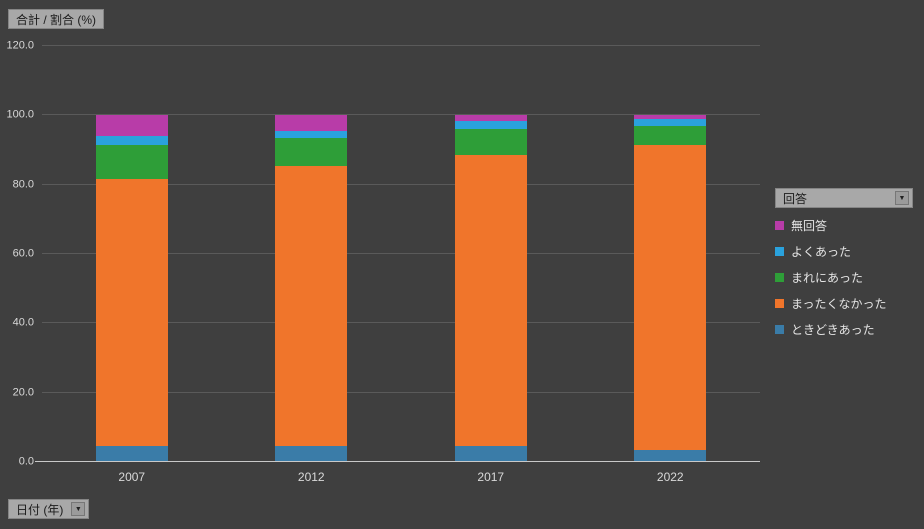 The width and height of the screenshot is (924, 529). What do you see at coordinates (132, 477) in the screenshot?
I see `x-tick-label: 2007` at bounding box center [132, 477].